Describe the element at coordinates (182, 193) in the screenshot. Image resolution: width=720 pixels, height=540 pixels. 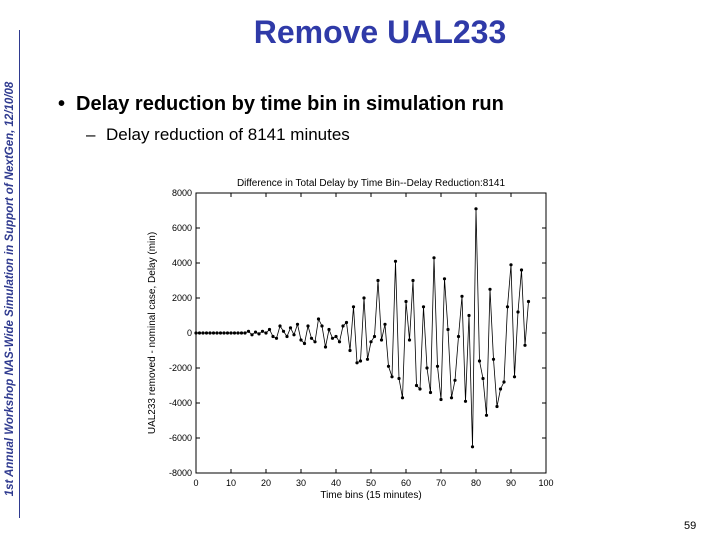
I see `y-tick-label: 8000` at that location.